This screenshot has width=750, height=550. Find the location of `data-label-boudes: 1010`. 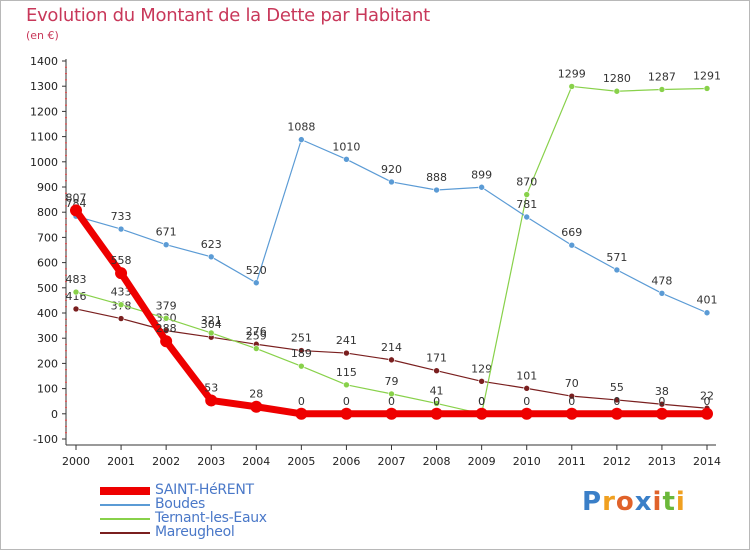

data-label-boudes: 1010 is located at coordinates (346, 146).